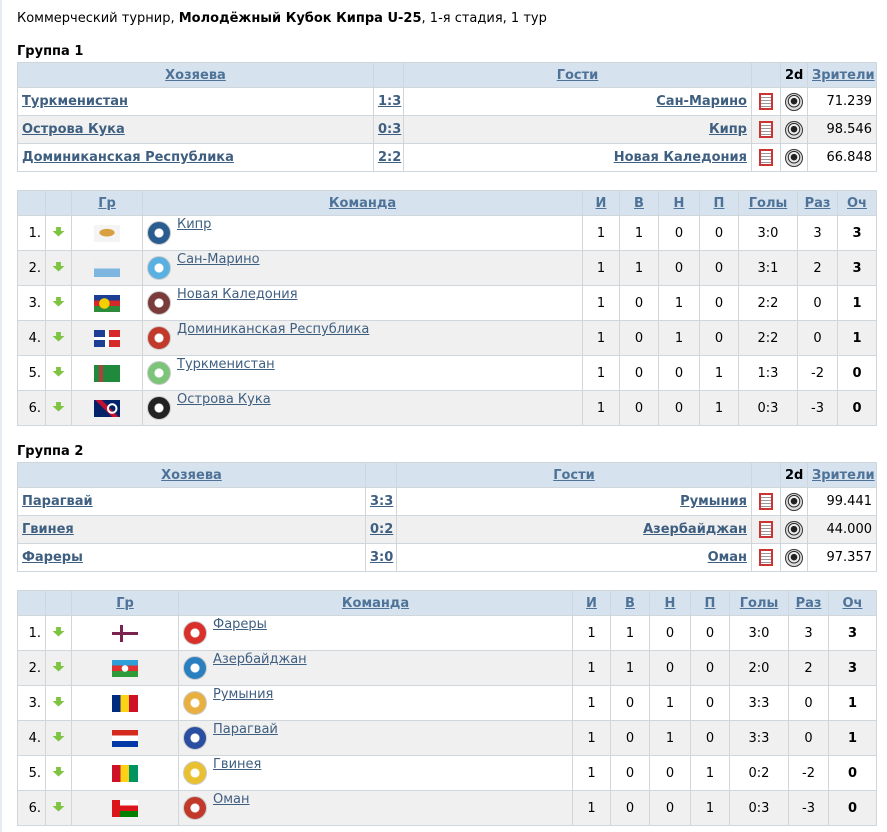  I want to click on team-link: Сан-Марино, so click(218, 259).